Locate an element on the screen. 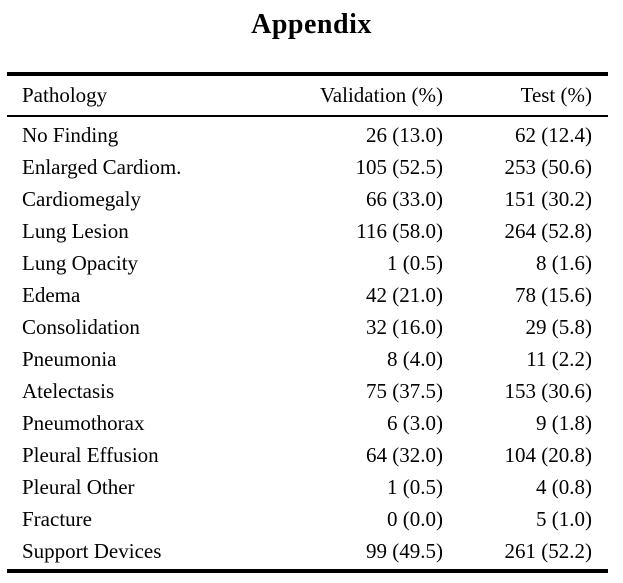 The image size is (623, 583). validation-cell: 105 (52.5) is located at coordinates (399, 167).